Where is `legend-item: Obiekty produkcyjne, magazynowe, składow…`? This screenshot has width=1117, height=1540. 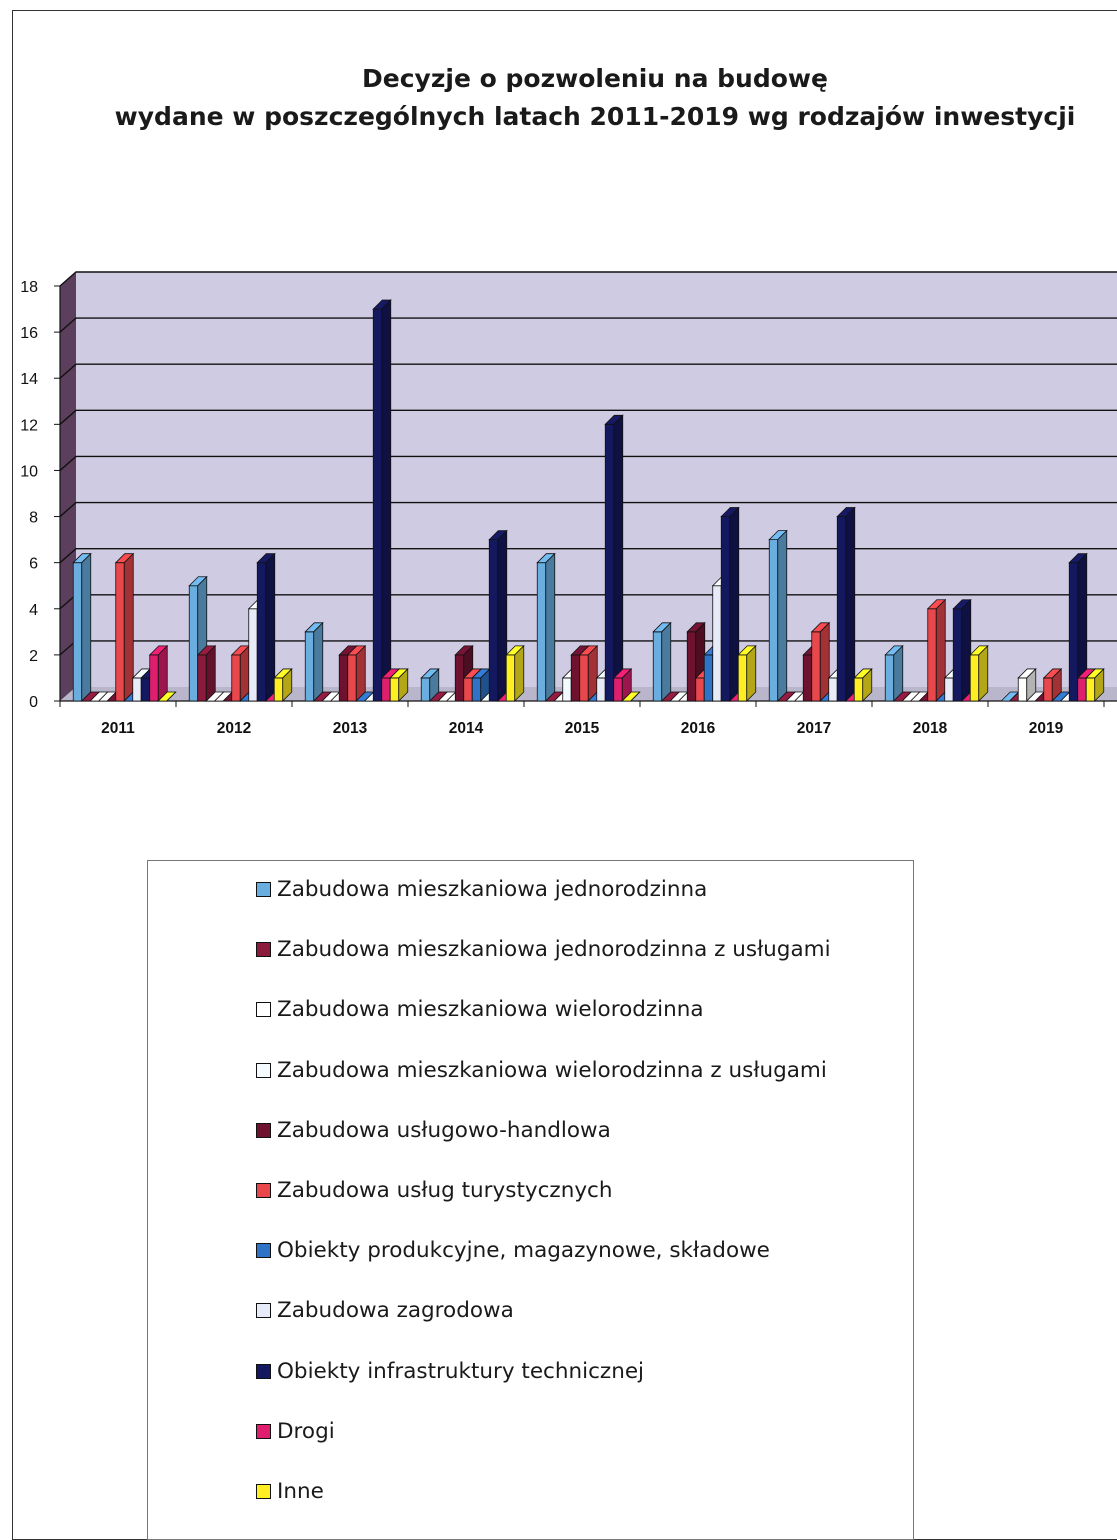
legend-item: Obiekty produkcyjne, magazynowe, składow… is located at coordinates (513, 1250).